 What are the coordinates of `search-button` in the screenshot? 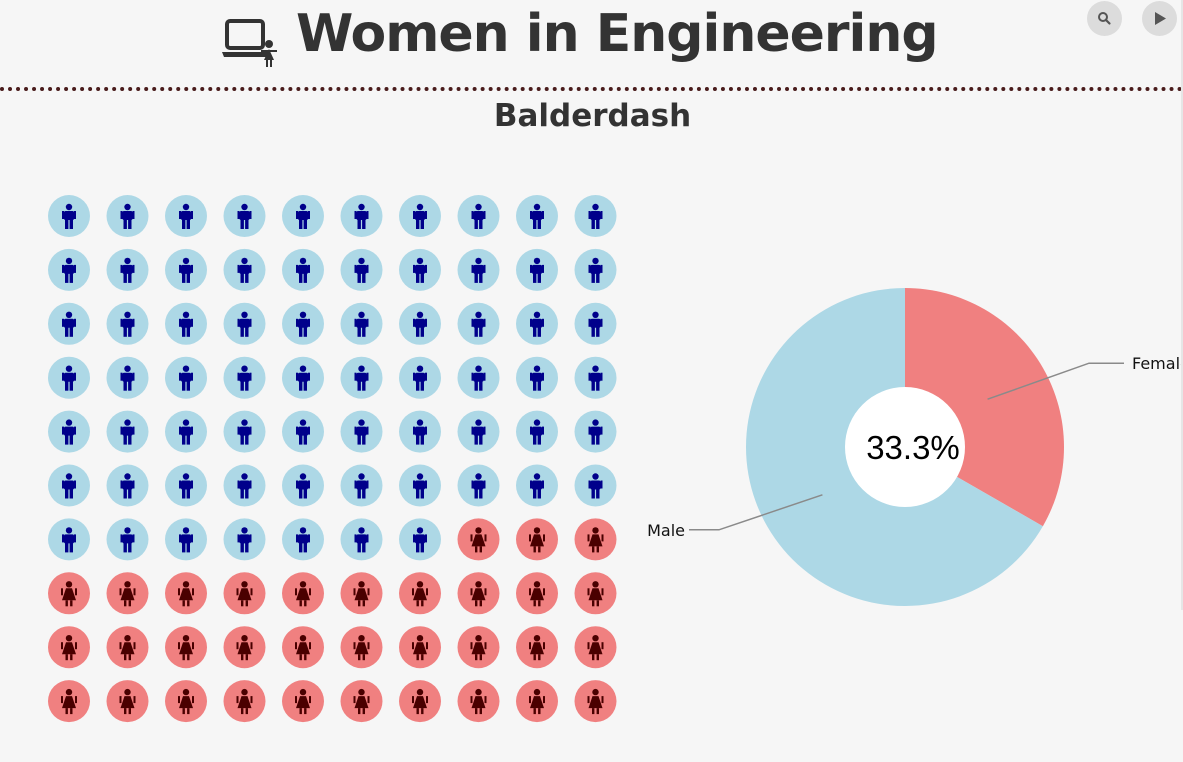 It's located at (1104, 18).